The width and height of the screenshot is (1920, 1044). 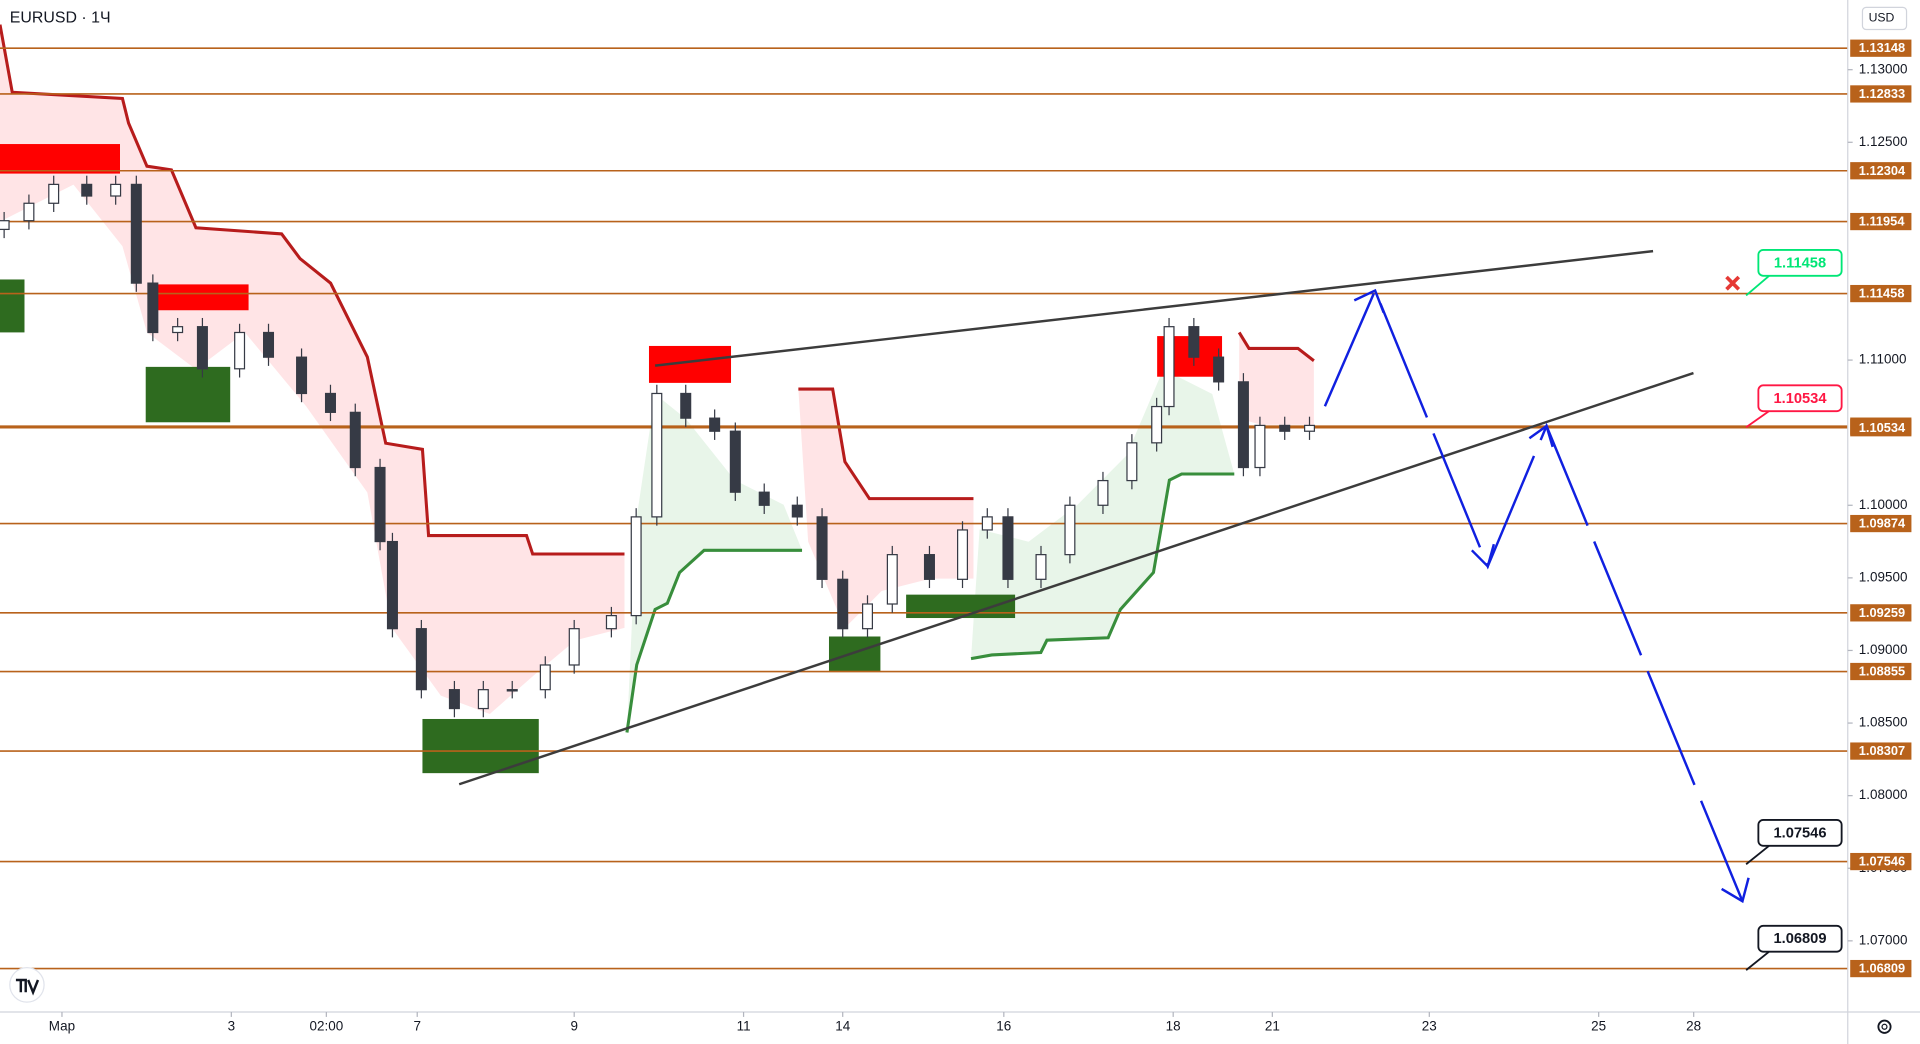 I want to click on x-tick-label: 23, so click(x=1429, y=1025).